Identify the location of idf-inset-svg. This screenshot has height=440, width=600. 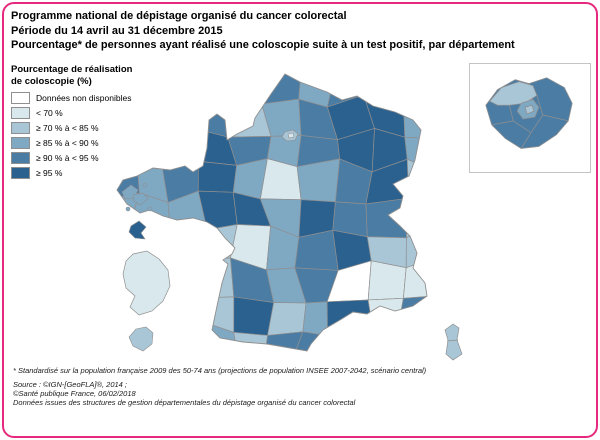
(529, 113).